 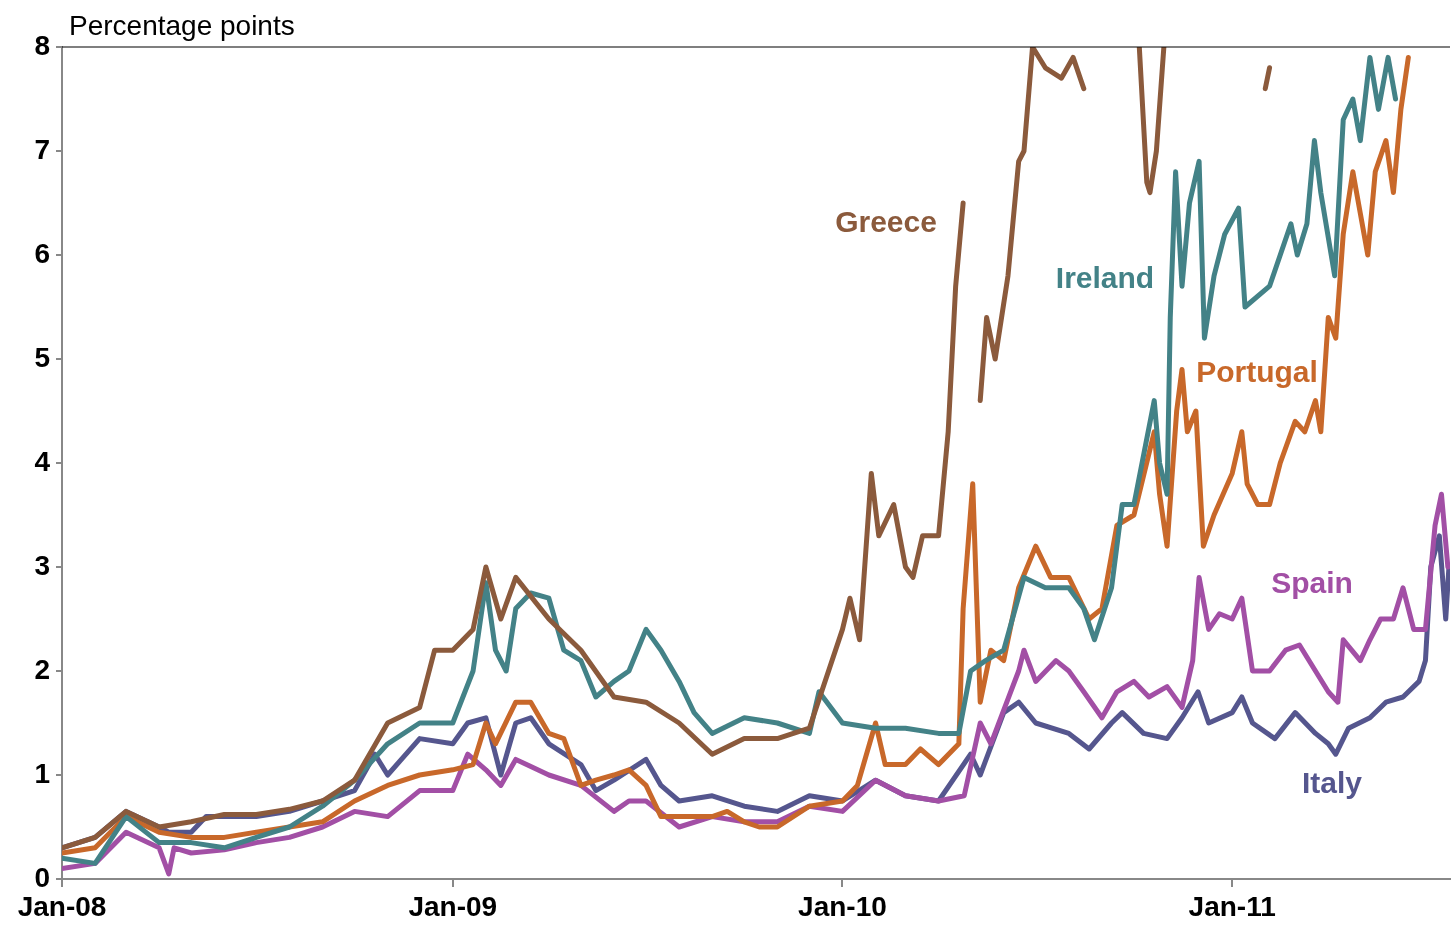 I want to click on series-label: Ireland, so click(x=1105, y=278).